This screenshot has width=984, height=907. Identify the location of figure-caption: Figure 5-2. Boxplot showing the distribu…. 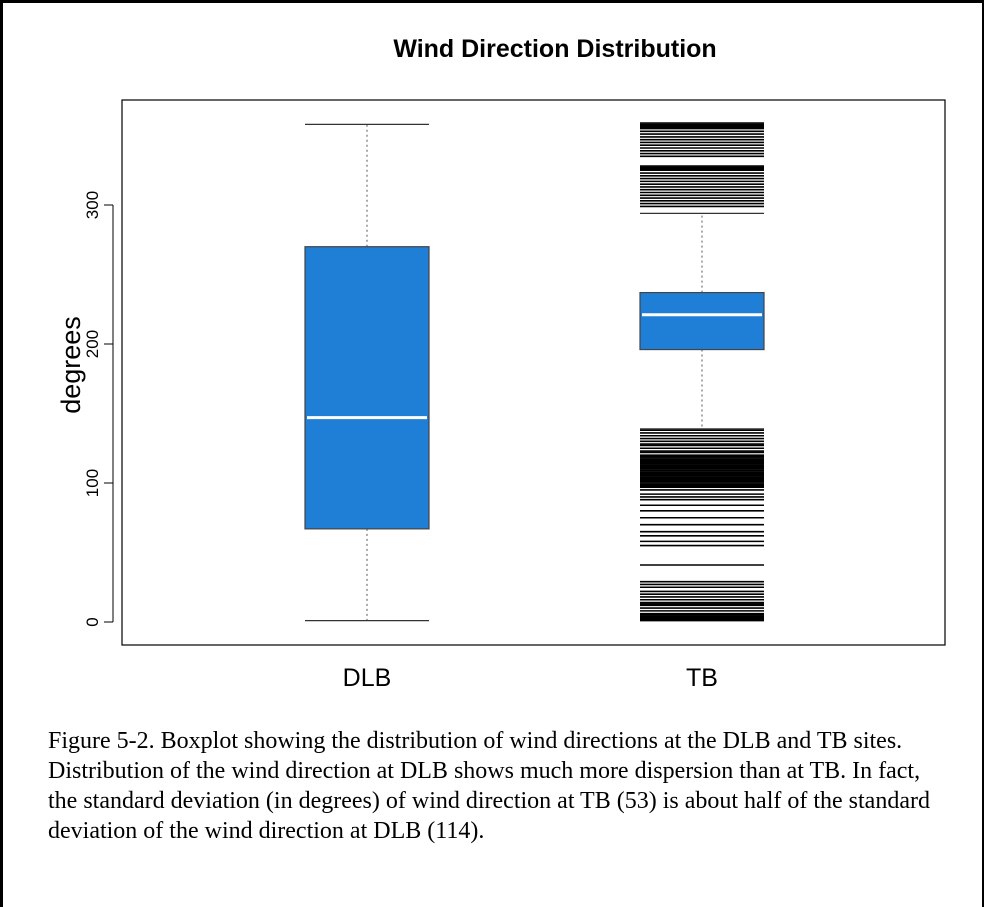
(489, 786).